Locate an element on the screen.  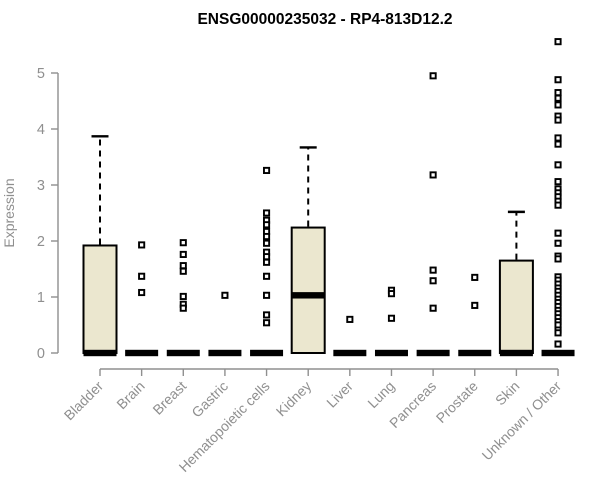
x-tick-label-kidney: Kidney is located at coordinates (294, 399).